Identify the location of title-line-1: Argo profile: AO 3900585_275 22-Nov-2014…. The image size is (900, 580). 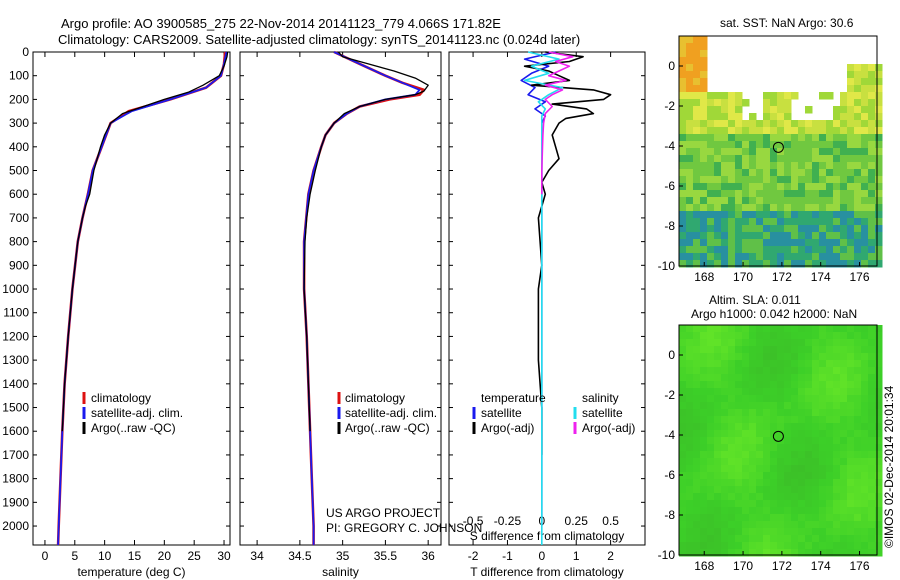
(281, 23).